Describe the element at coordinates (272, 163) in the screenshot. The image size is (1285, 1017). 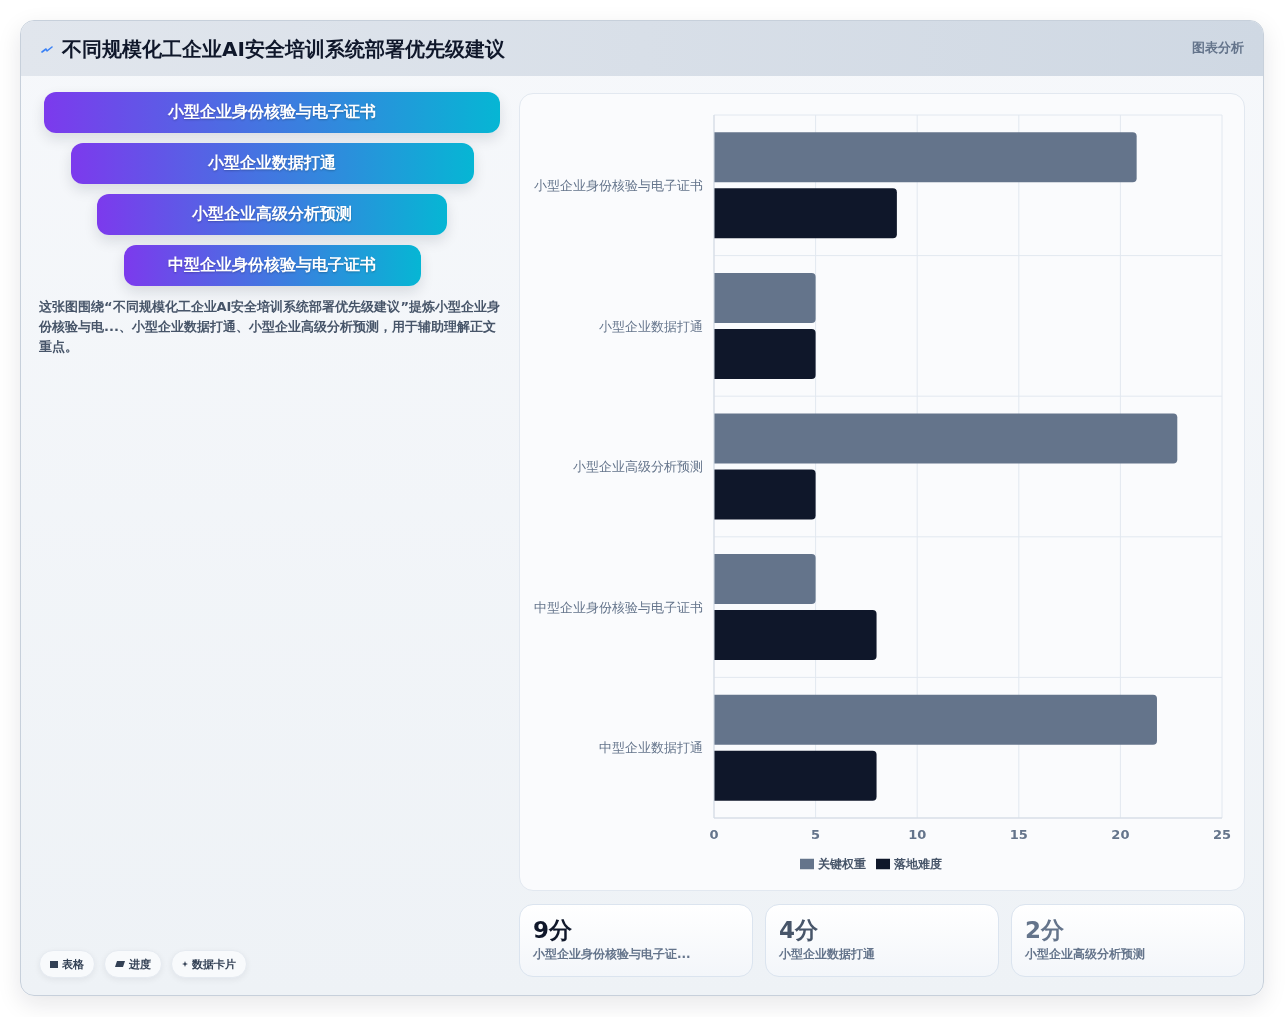
I see `pill: 小型企业数据打通` at that location.